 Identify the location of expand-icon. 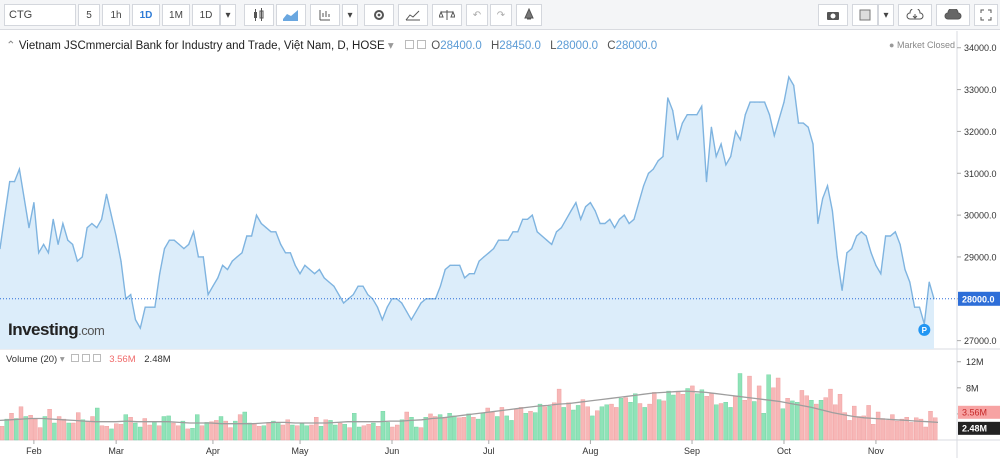
(986, 15).